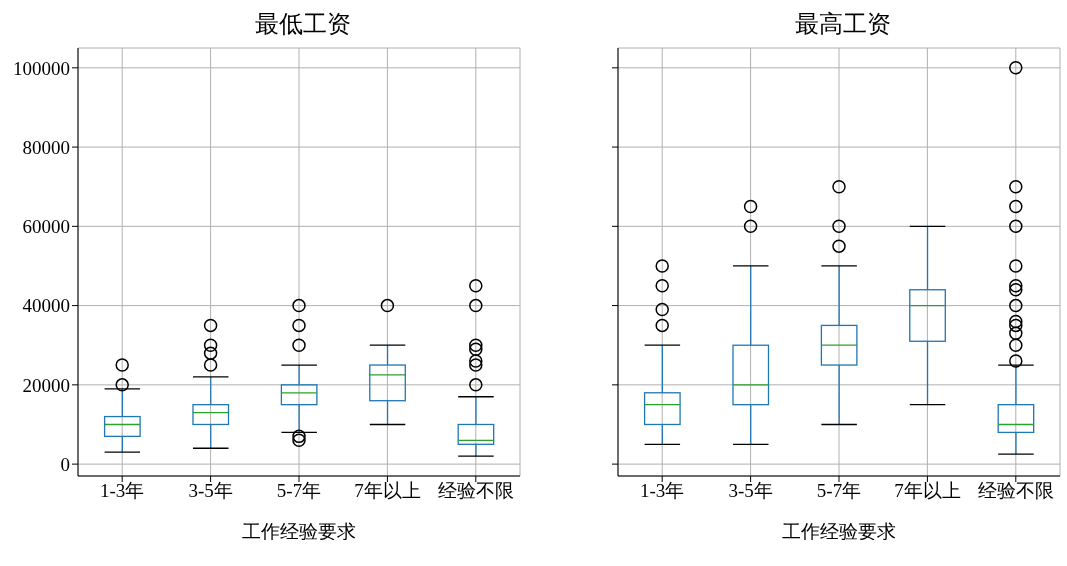 This screenshot has width=1067, height=566. I want to click on chart-title: 最高工资, so click(843, 24).